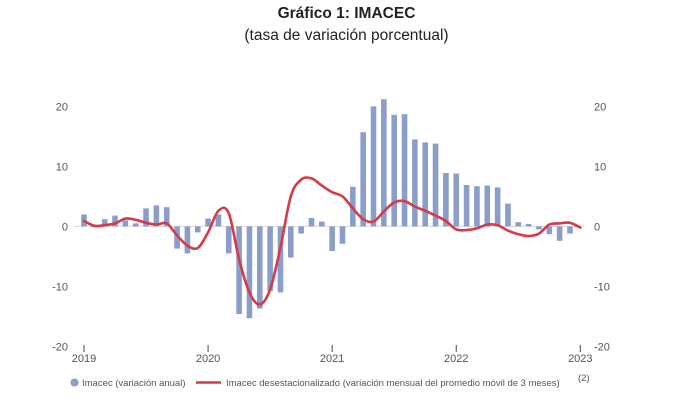 This screenshot has width=693, height=406. What do you see at coordinates (602, 347) in the screenshot?
I see `y-tick-label-right: -20` at bounding box center [602, 347].